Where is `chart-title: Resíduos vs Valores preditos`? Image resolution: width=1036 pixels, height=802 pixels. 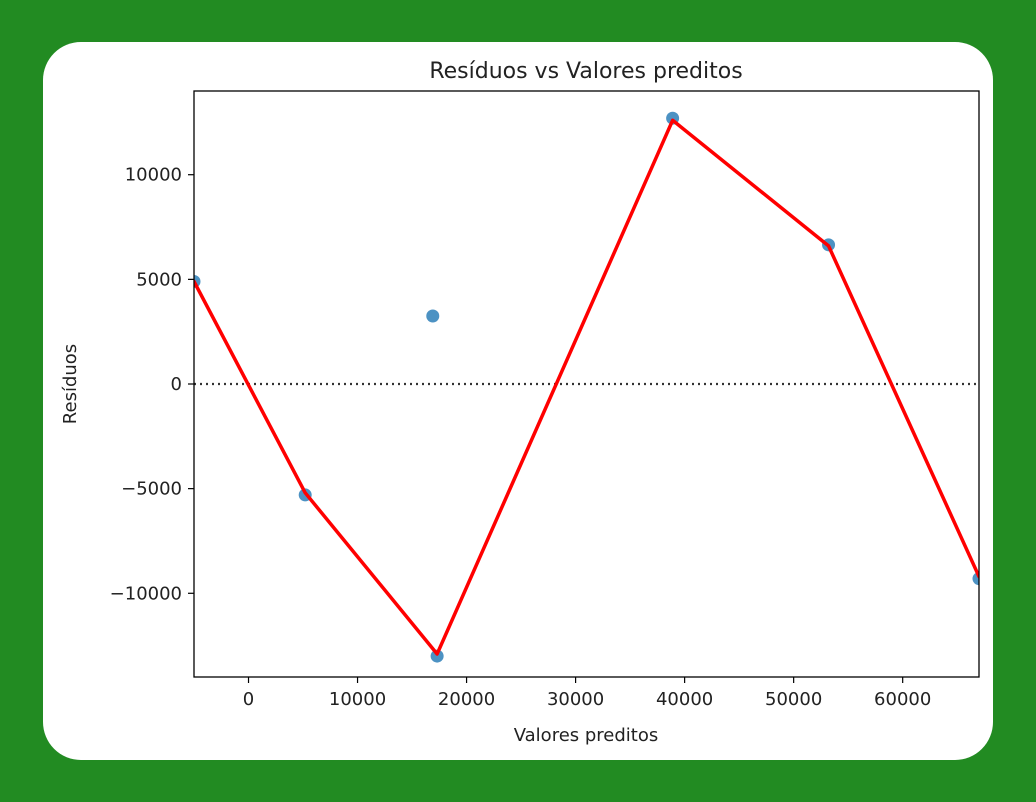 chart-title: Resíduos vs Valores preditos is located at coordinates (585, 71).